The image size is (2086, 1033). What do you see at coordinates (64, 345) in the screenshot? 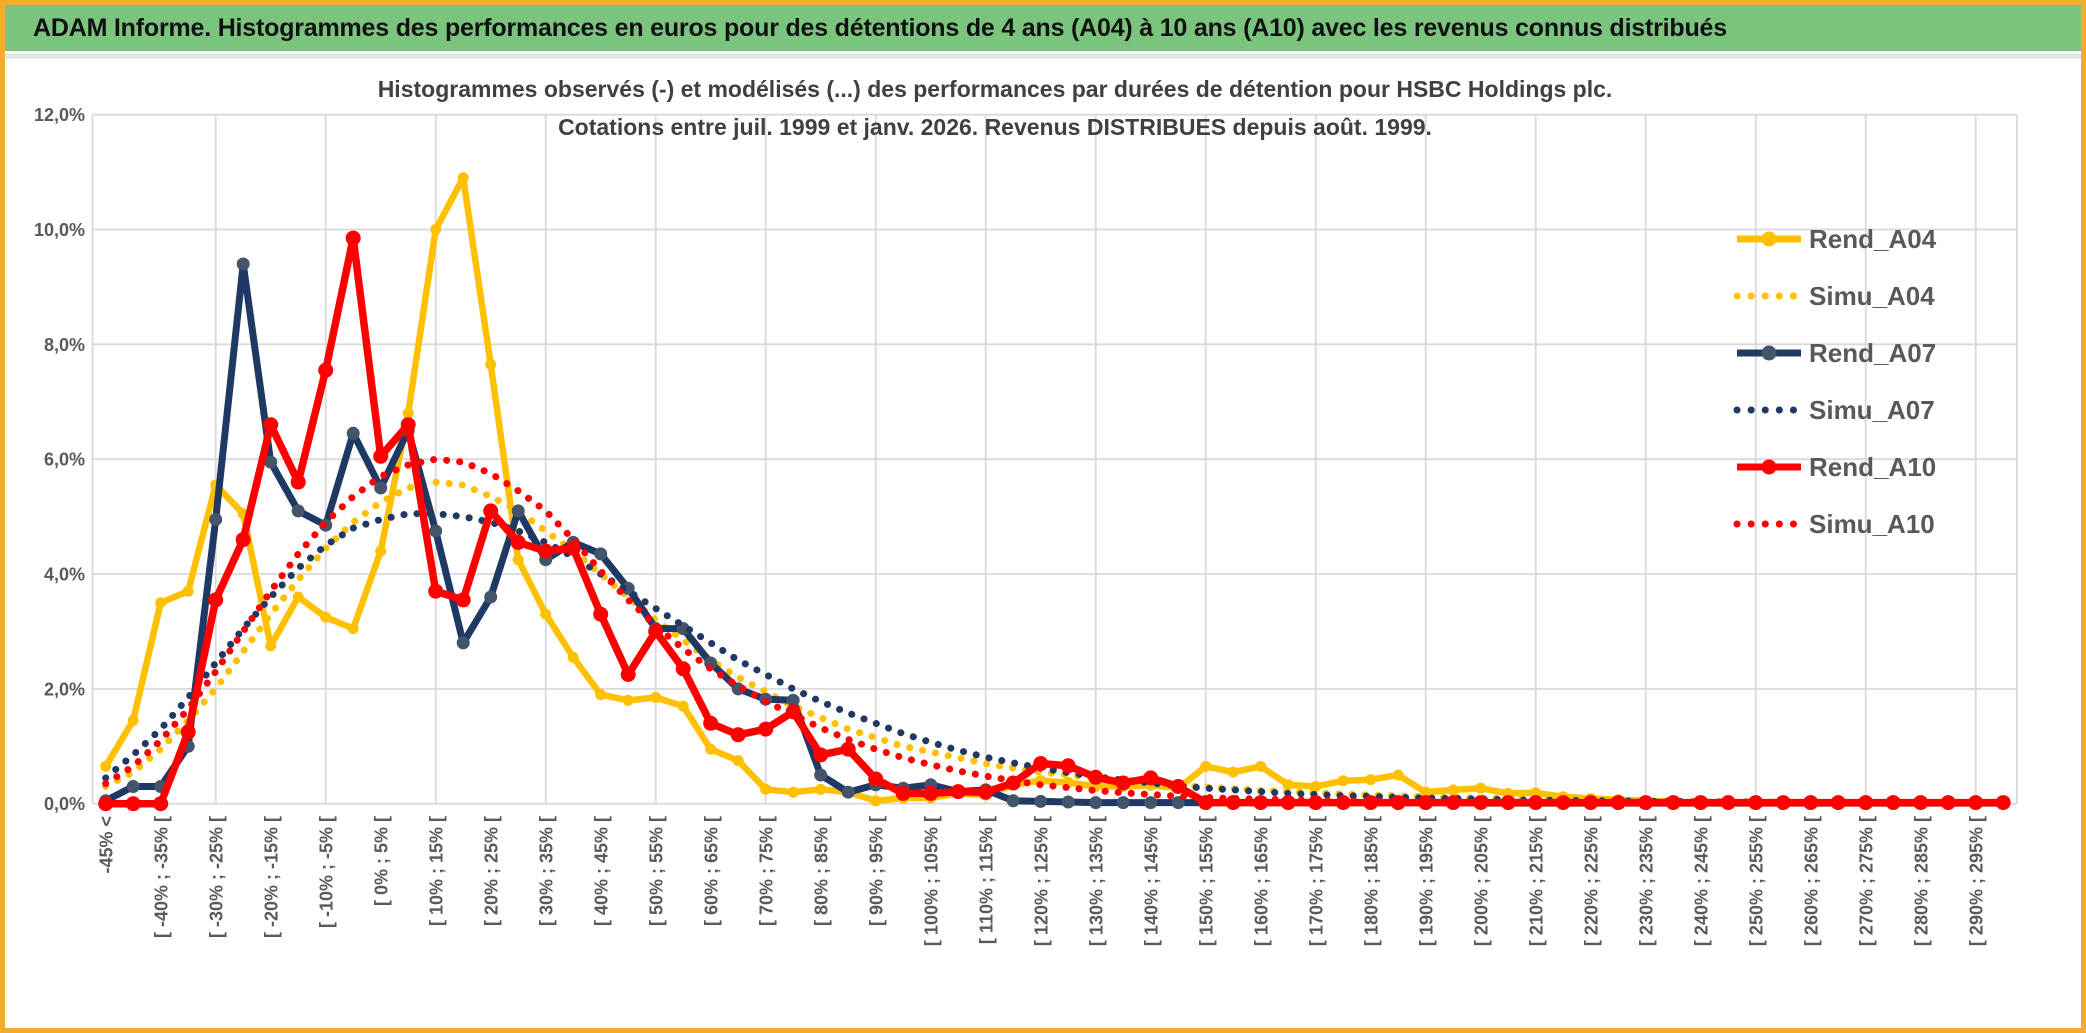
I see `y-tick-label: 8,0%` at bounding box center [64, 345].